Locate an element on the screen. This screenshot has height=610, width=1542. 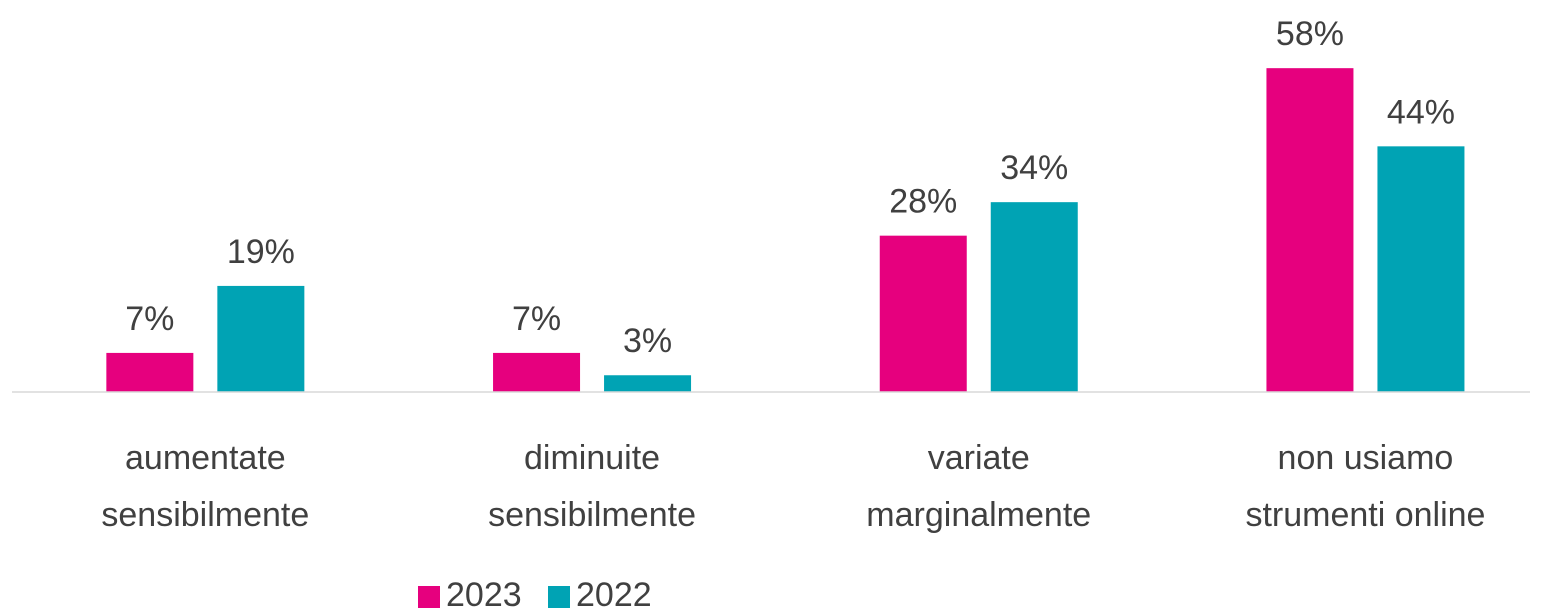
x-tick-label: non usiamo is located at coordinates (1366, 458).